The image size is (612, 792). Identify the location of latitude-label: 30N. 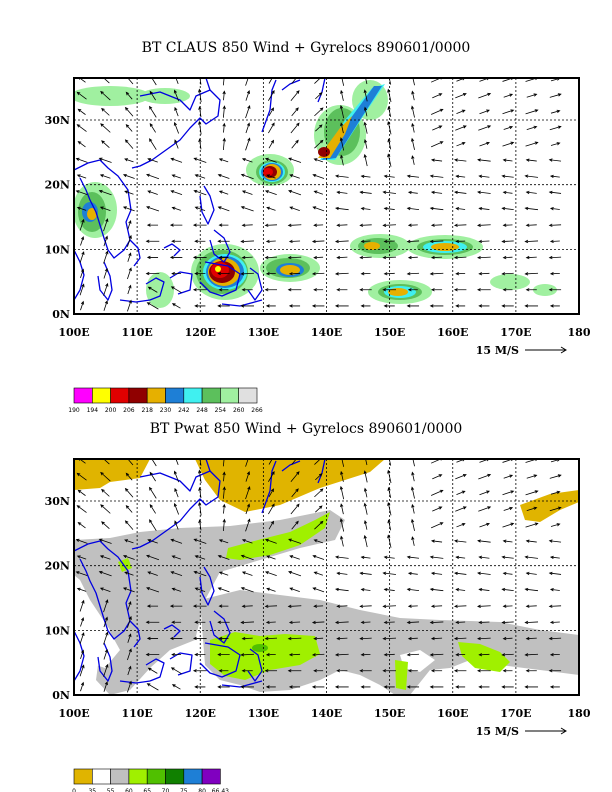
(57, 501).